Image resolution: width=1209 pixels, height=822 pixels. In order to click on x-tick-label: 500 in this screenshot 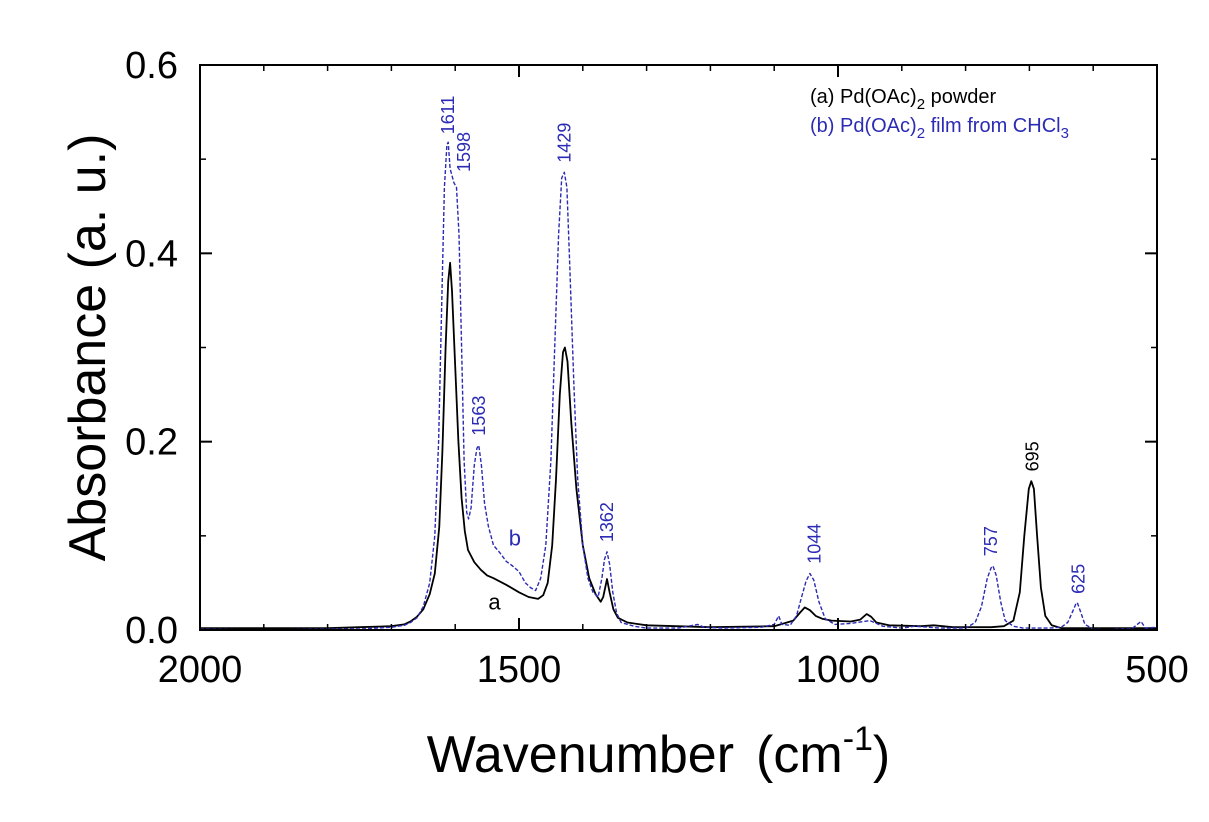, I will do `click(1156, 670)`.